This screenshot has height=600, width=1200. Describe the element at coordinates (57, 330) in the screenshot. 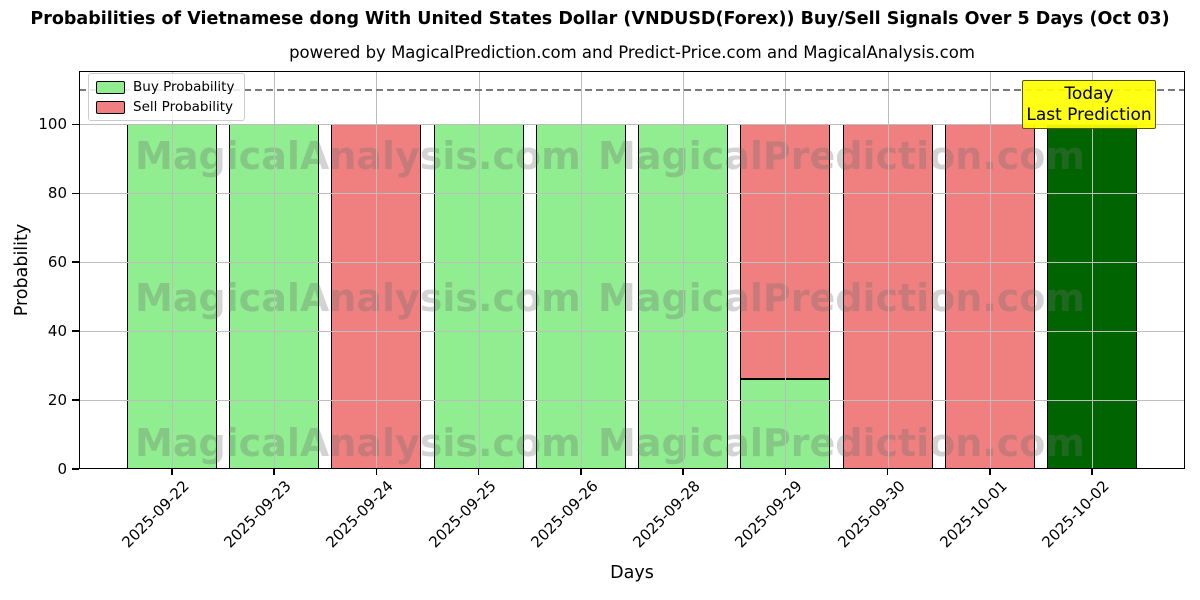

I see `y-tick-label: 40` at that location.